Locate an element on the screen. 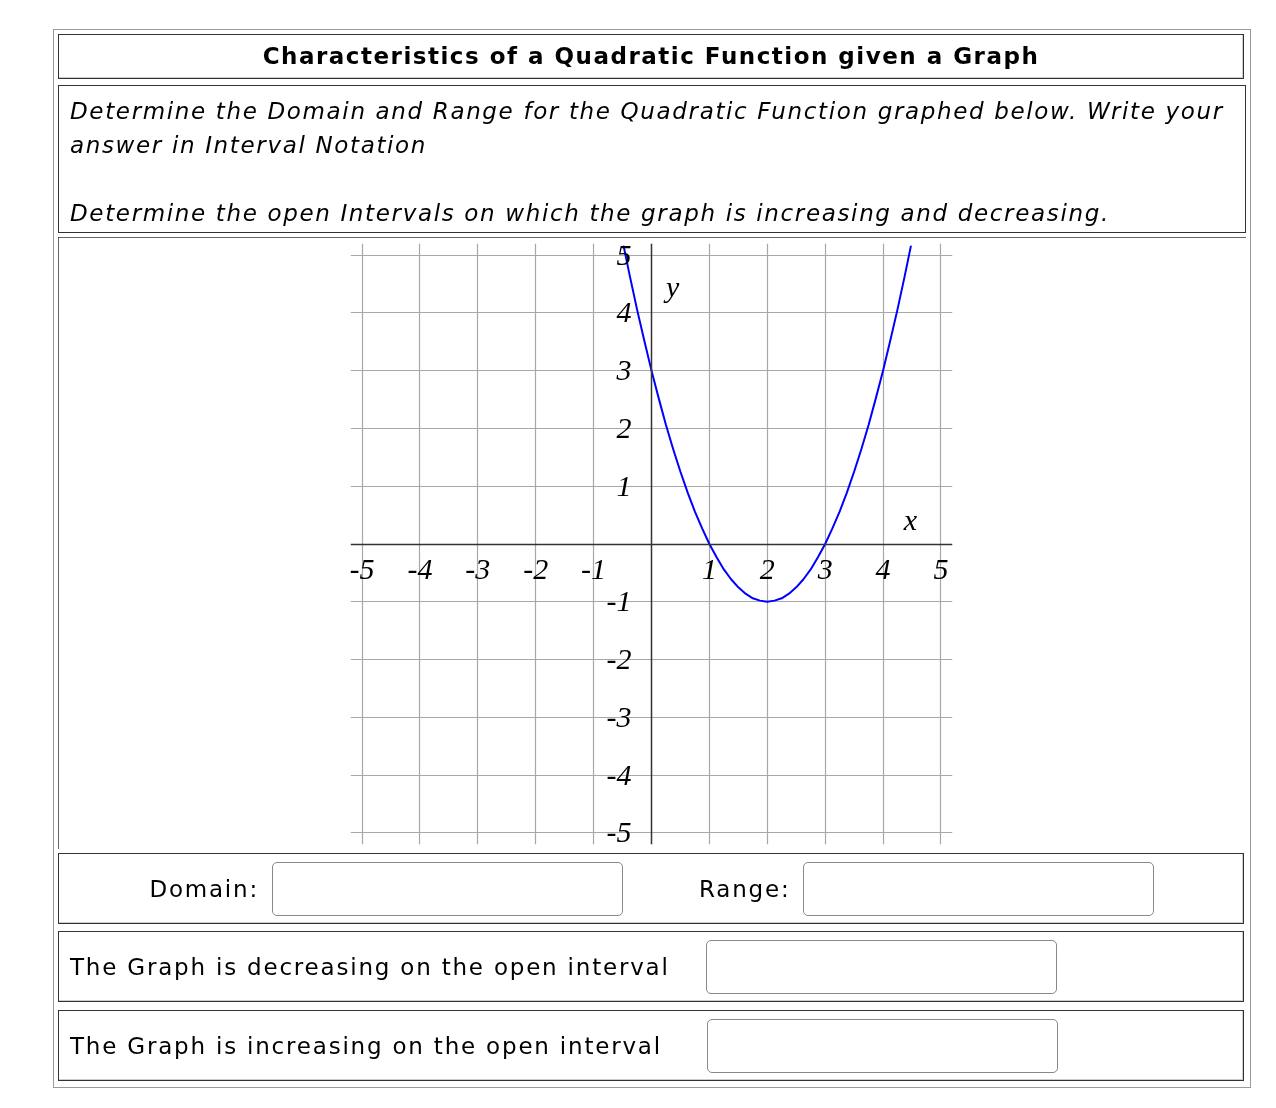 The image size is (1276, 1108). y-tick-label: -1 is located at coordinates (619, 601).